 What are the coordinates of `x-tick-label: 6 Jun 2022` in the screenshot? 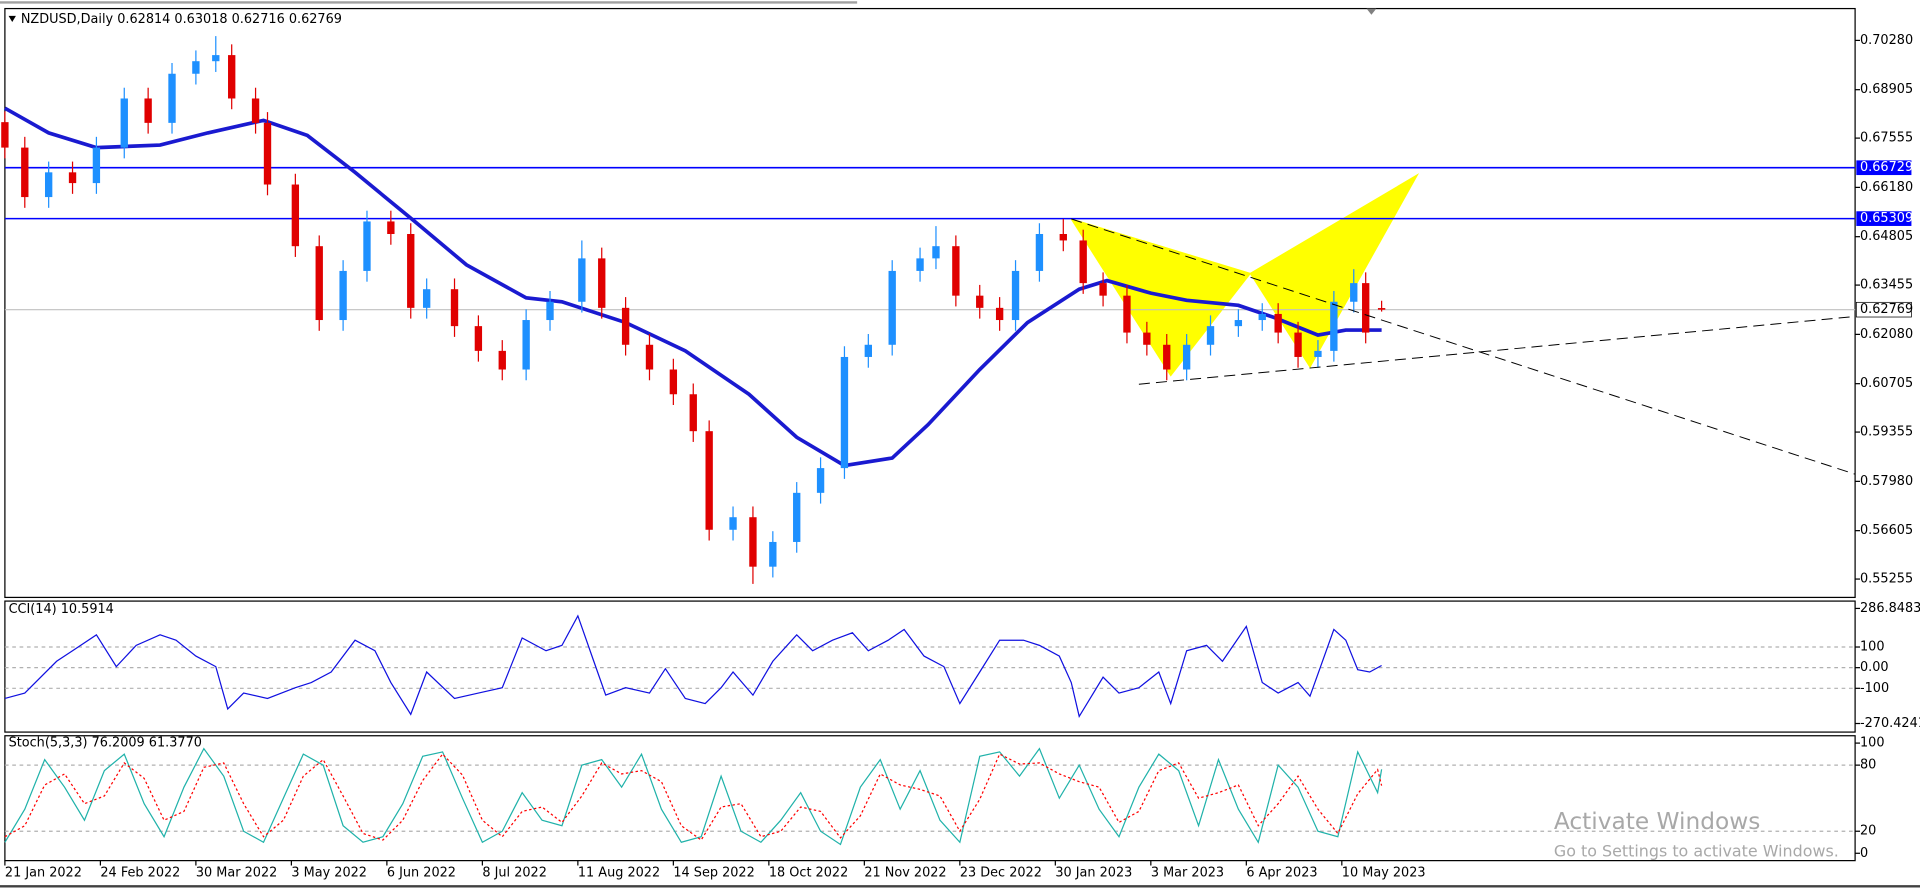 It's located at (421, 872).